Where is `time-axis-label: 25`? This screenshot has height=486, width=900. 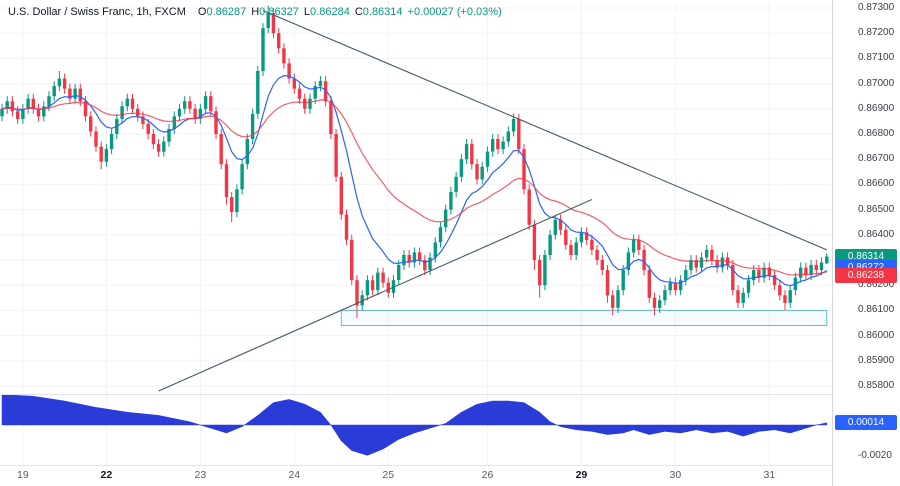 time-axis-label: 25 is located at coordinates (388, 475).